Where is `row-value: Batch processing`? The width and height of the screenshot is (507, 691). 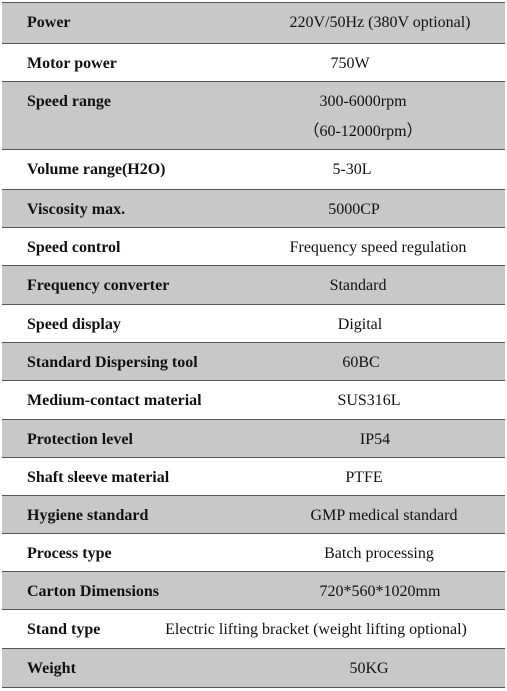 row-value: Batch processing is located at coordinates (379, 553).